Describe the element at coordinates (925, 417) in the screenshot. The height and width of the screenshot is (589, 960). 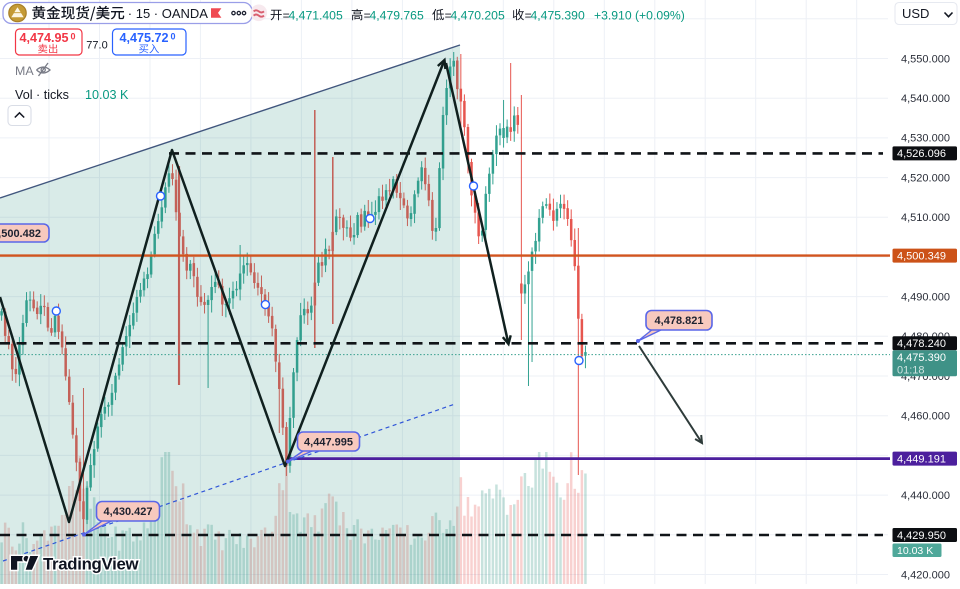
I see `svg-text: 4,460.000` at that location.